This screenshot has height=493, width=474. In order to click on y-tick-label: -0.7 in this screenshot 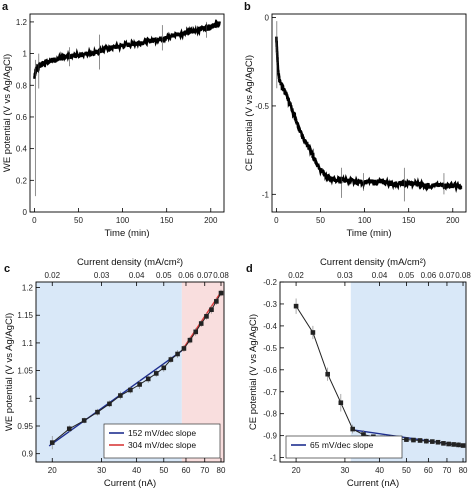, I will do `click(270, 392)`.